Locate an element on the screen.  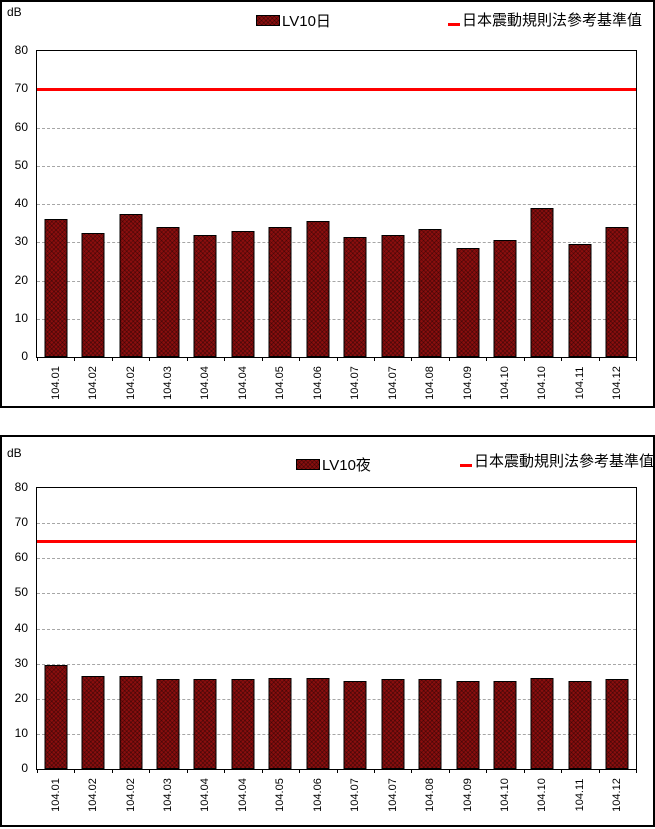
y-axis-unit-label: dB is located at coordinates (14, 453).